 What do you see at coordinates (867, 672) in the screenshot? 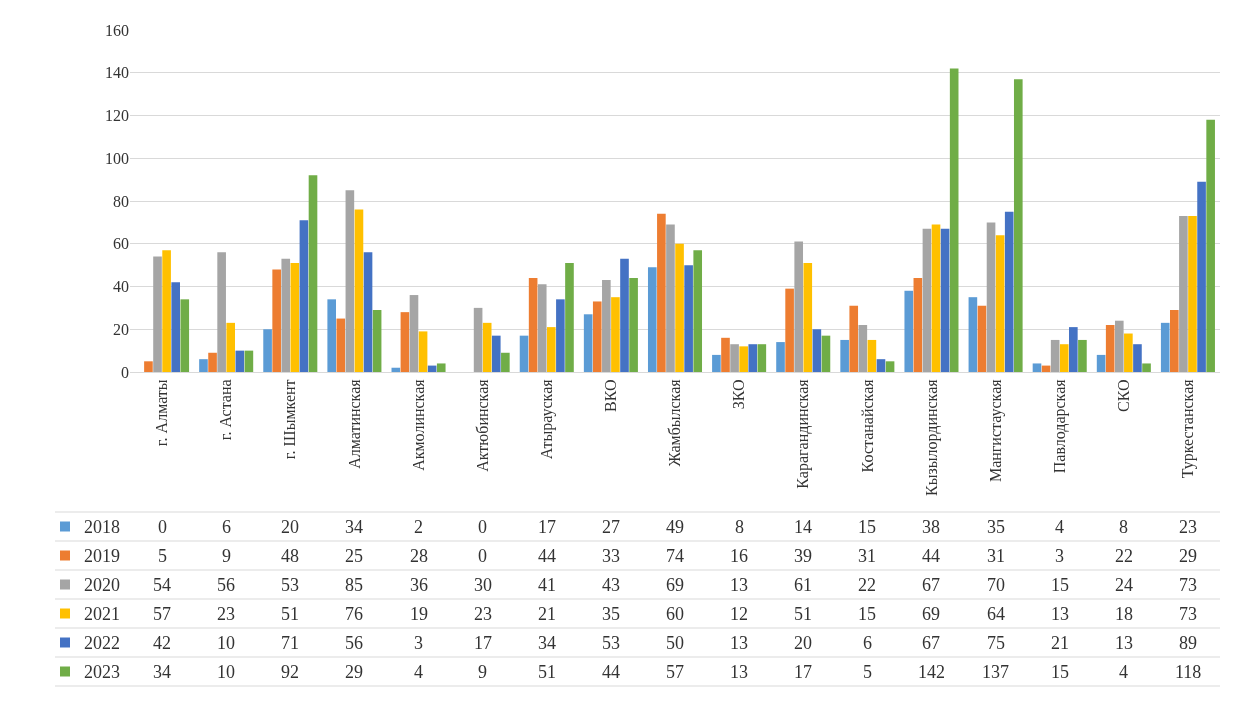
I see `data-label: 5` at bounding box center [867, 672].